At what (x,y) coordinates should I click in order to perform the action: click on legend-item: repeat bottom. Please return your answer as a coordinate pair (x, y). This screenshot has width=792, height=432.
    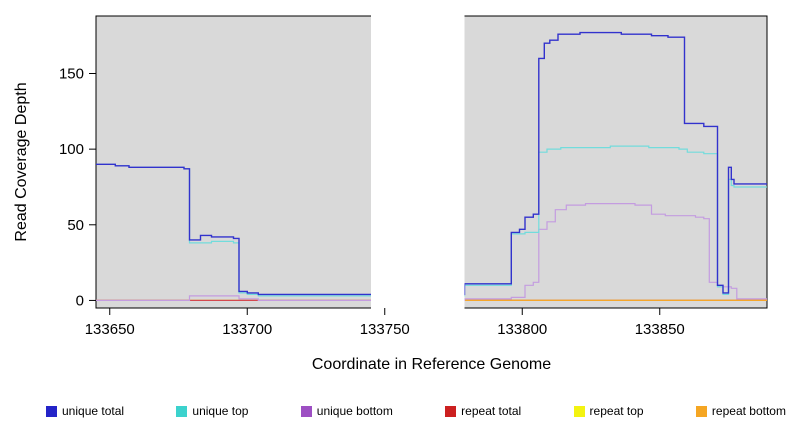
    Looking at the image, I should click on (740, 411).